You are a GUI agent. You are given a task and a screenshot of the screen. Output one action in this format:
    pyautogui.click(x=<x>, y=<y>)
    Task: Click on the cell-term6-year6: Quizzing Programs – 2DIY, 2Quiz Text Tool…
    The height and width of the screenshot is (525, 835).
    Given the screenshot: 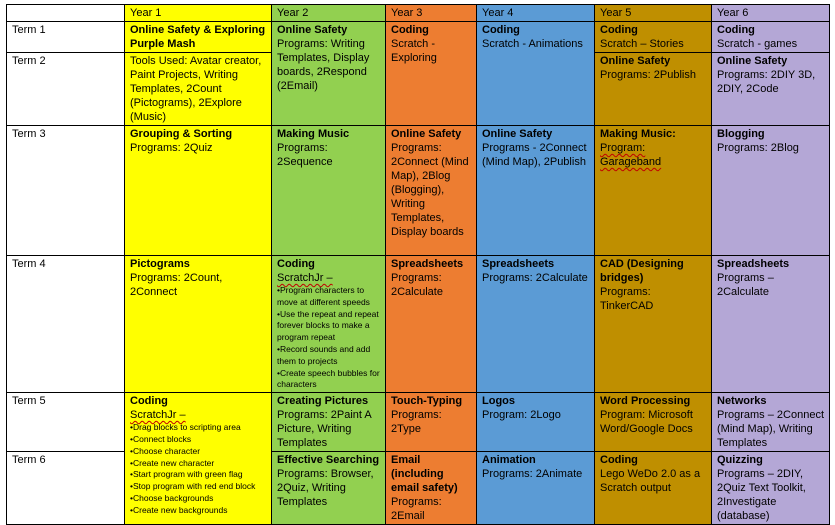 What is the action you would take?
    pyautogui.click(x=770, y=488)
    